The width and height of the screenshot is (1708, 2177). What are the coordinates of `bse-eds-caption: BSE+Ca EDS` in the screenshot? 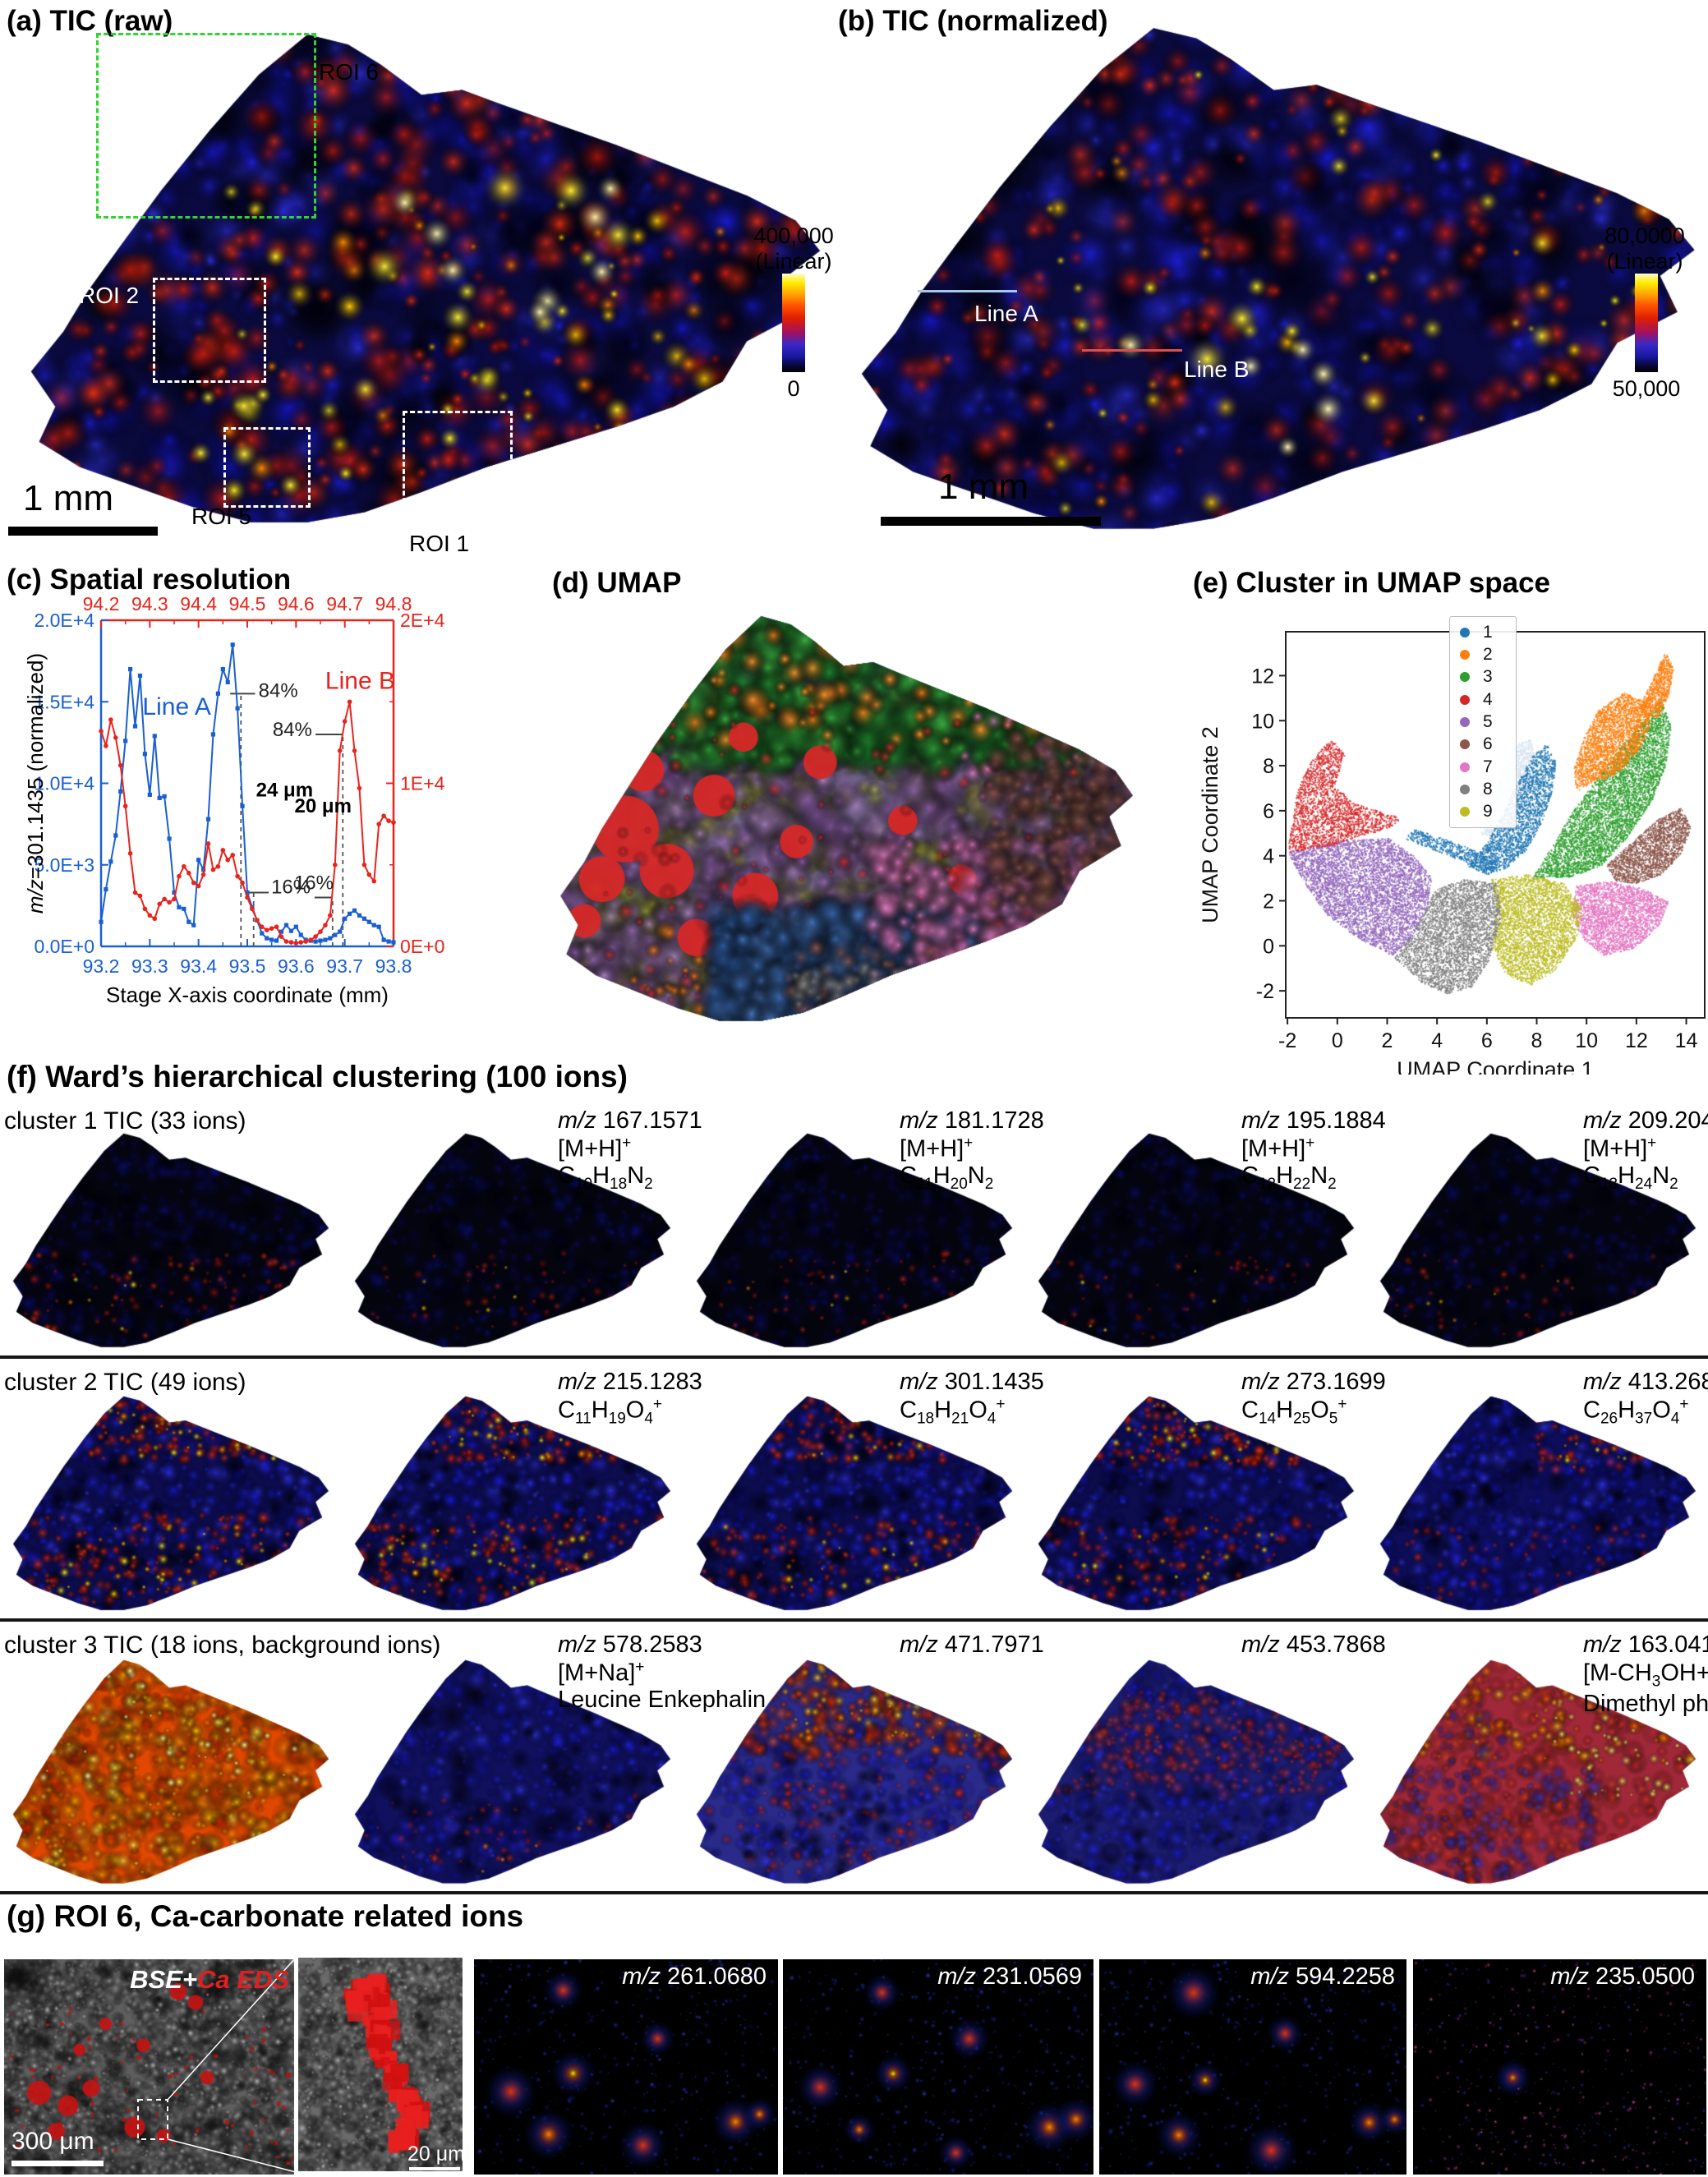 It's located at (198, 1980).